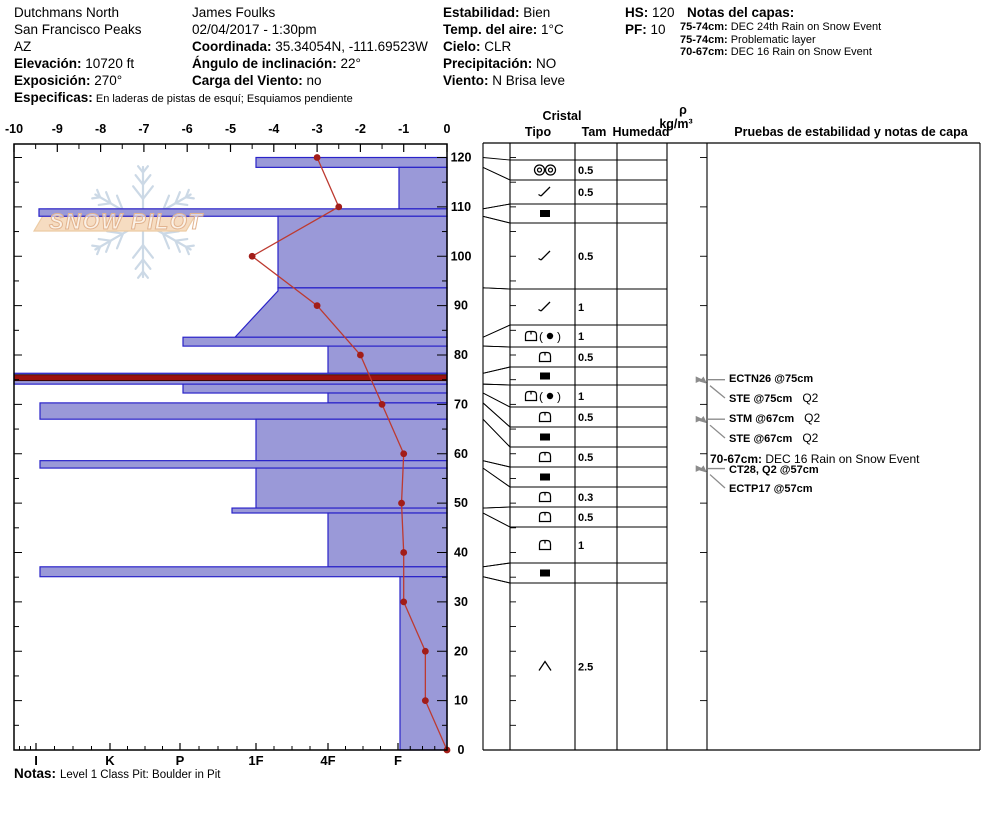 Image resolution: width=994 pixels, height=840 pixels. I want to click on header-line: Precipitación: NO, so click(504, 63).